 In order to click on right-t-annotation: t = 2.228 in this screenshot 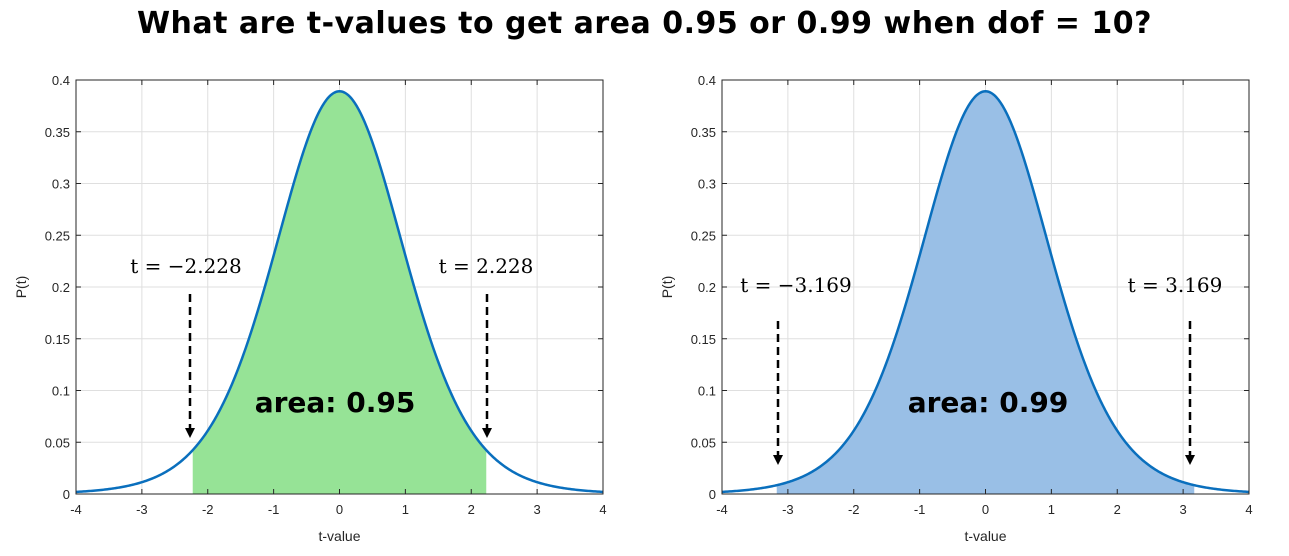, I will do `click(486, 266)`.